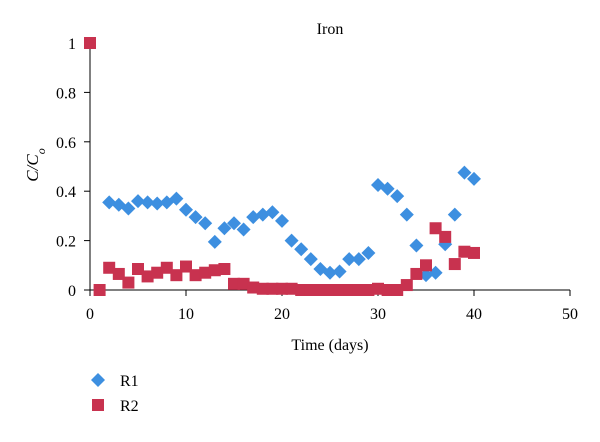 Image resolution: width=600 pixels, height=442 pixels. Describe the element at coordinates (129, 381) in the screenshot. I see `legend-label-r1: R1` at that location.